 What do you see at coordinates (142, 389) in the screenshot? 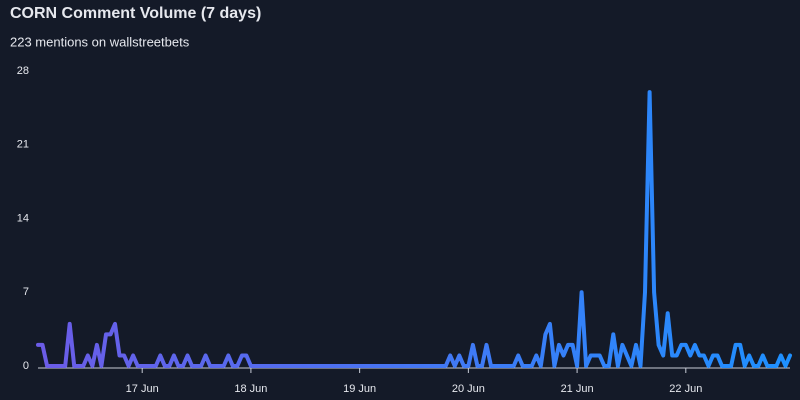
I see `x-tick-label: 17 Jun` at bounding box center [142, 389].